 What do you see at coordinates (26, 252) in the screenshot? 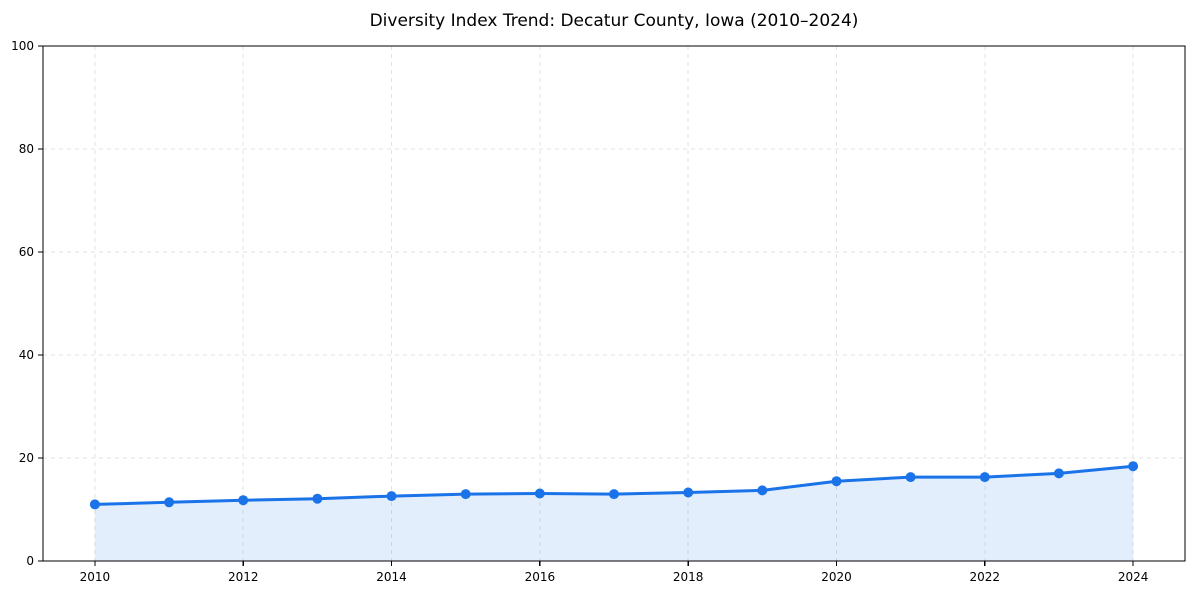
I see `y-tick-label: 60` at bounding box center [26, 252].